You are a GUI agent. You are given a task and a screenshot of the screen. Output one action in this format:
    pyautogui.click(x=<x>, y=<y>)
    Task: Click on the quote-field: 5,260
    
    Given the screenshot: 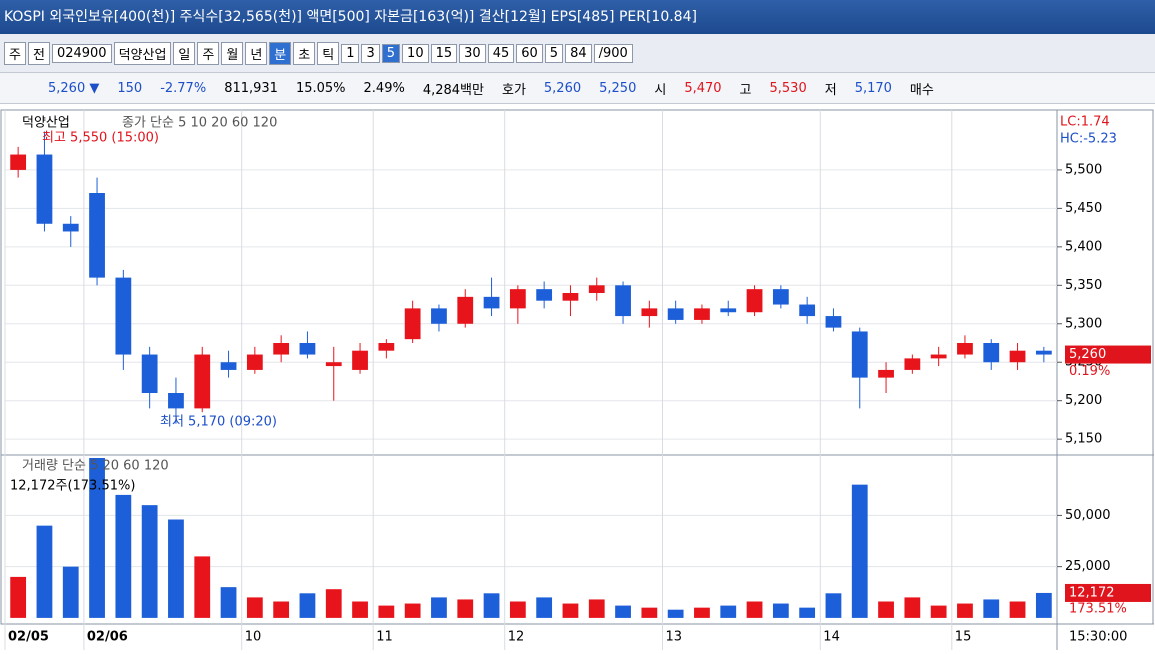 What is the action you would take?
    pyautogui.click(x=562, y=88)
    